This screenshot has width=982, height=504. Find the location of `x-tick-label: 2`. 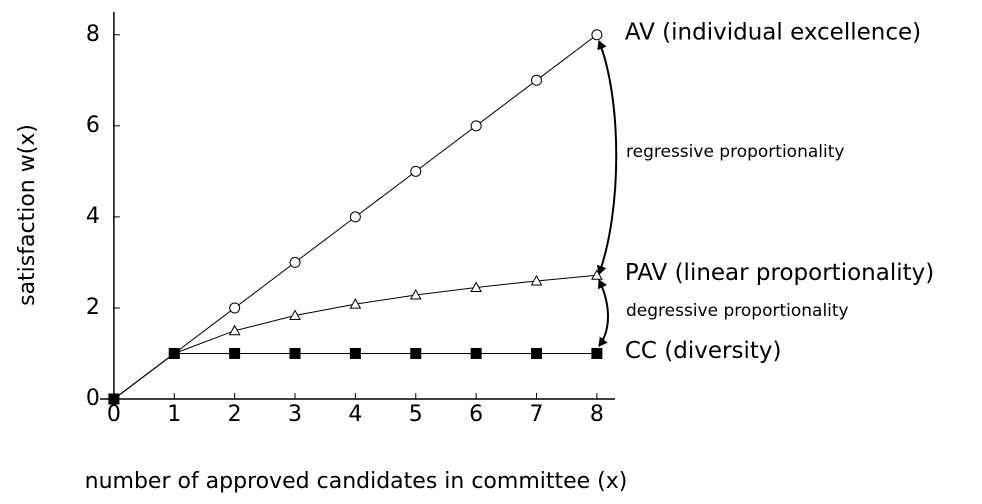

x-tick-label: 2 is located at coordinates (235, 414).